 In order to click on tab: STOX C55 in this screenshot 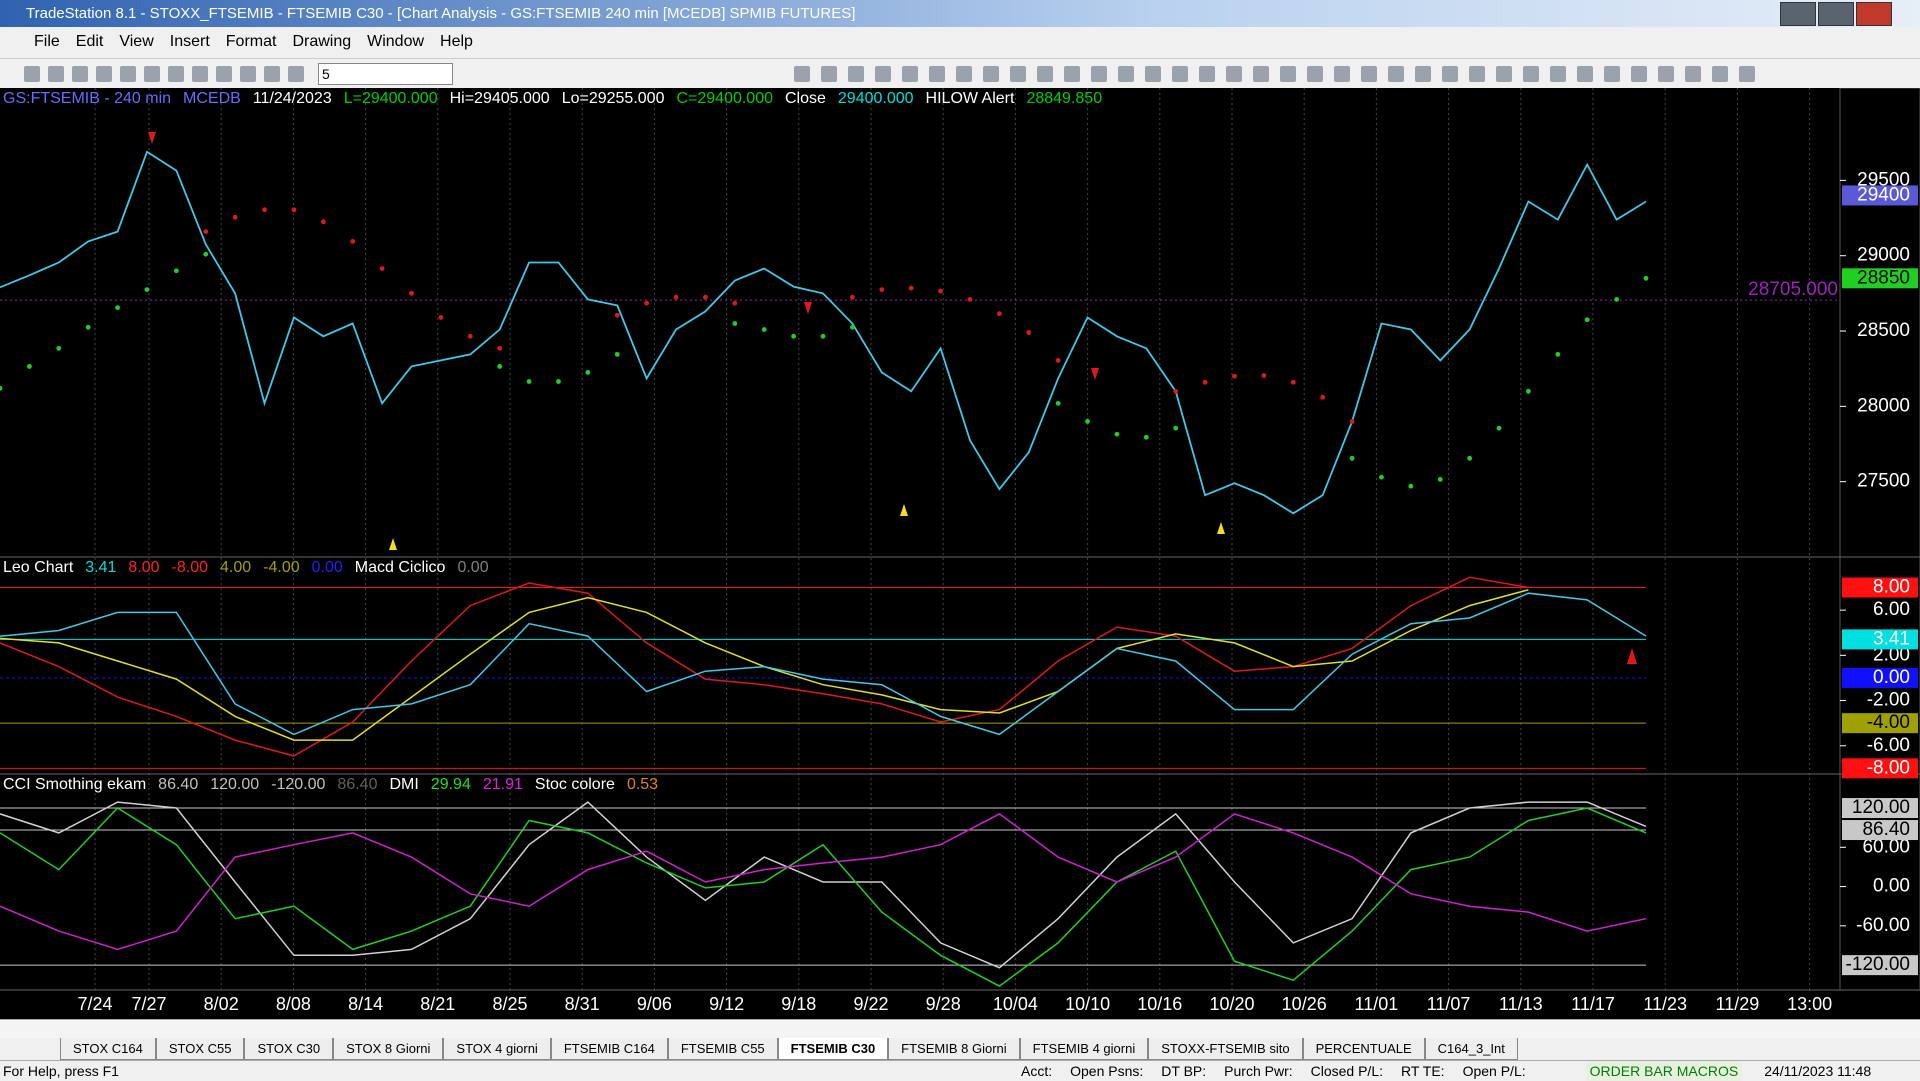, I will do `click(200, 1049)`.